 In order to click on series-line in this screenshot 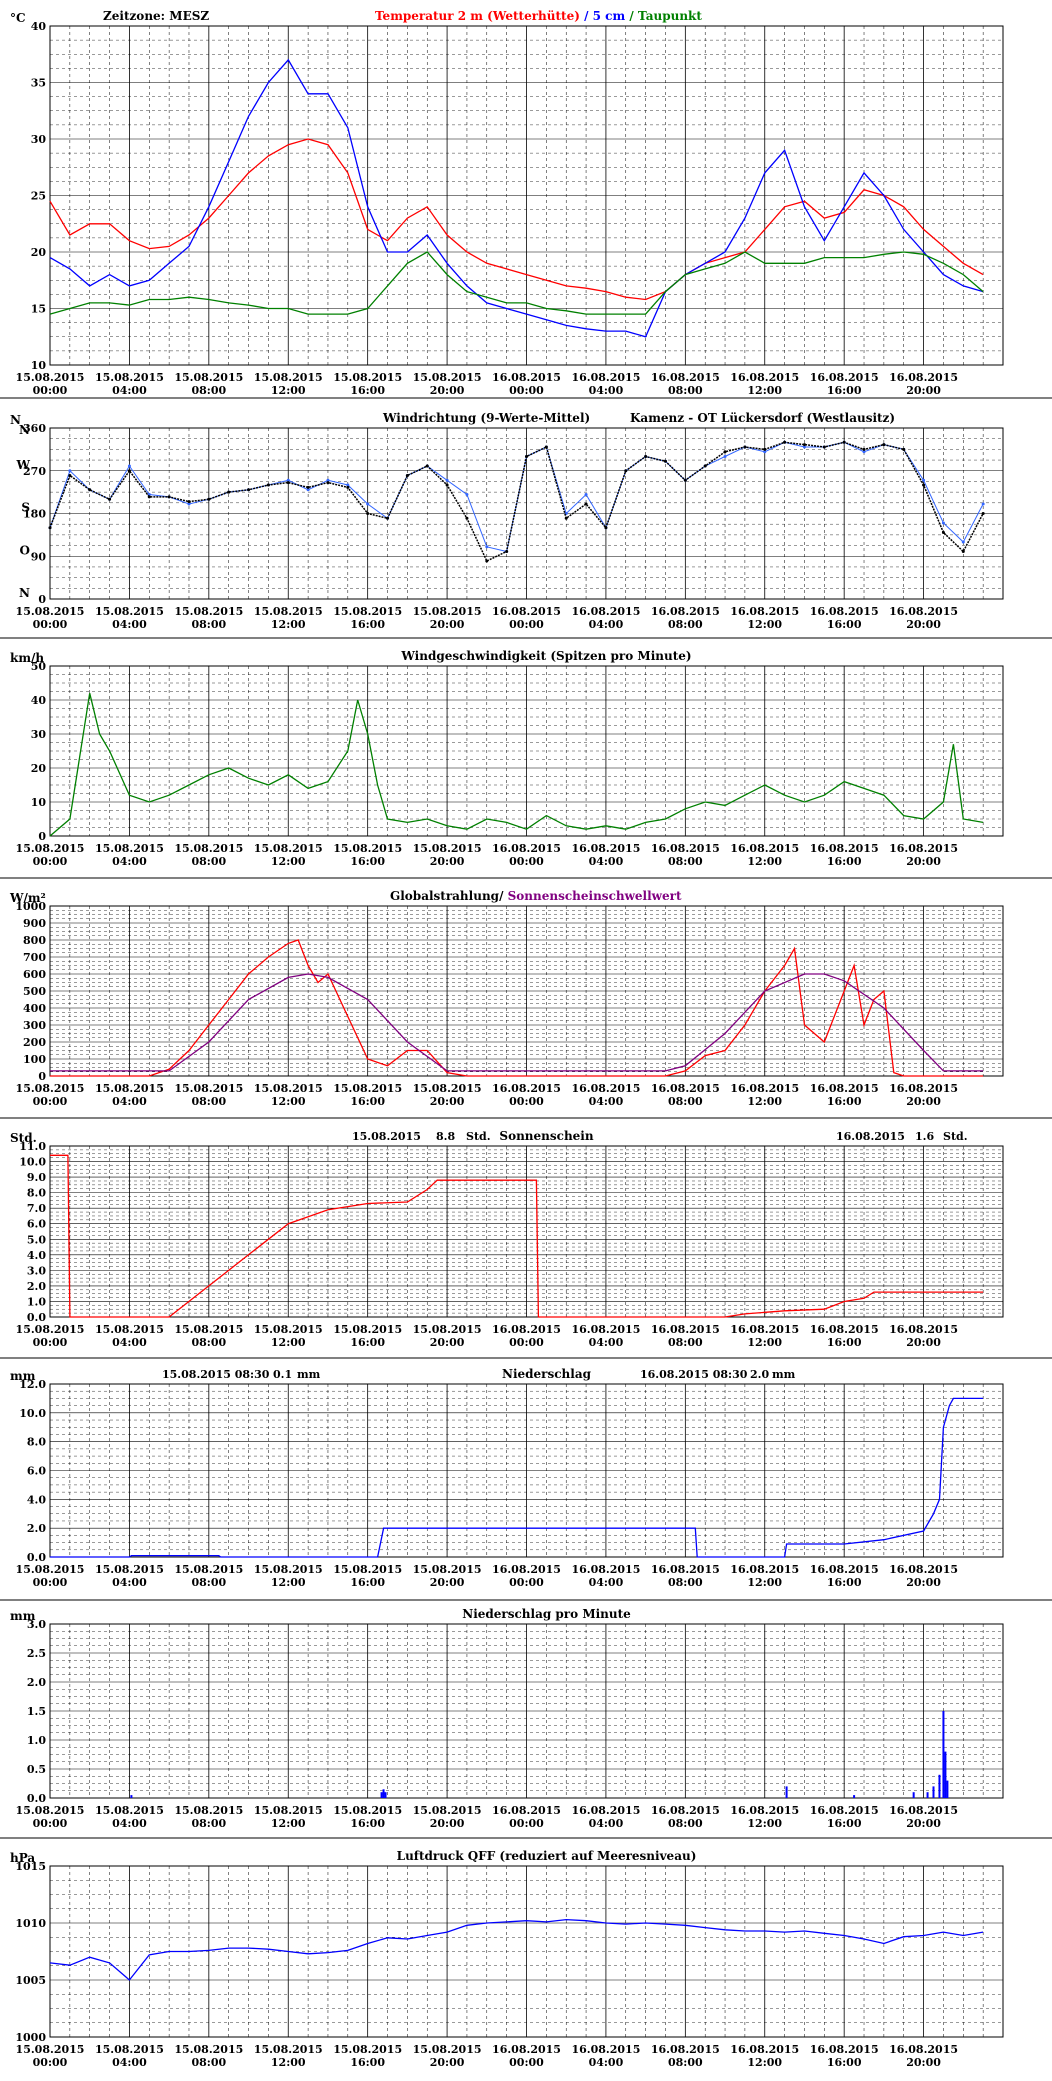, I will do `click(517, 1022)`.